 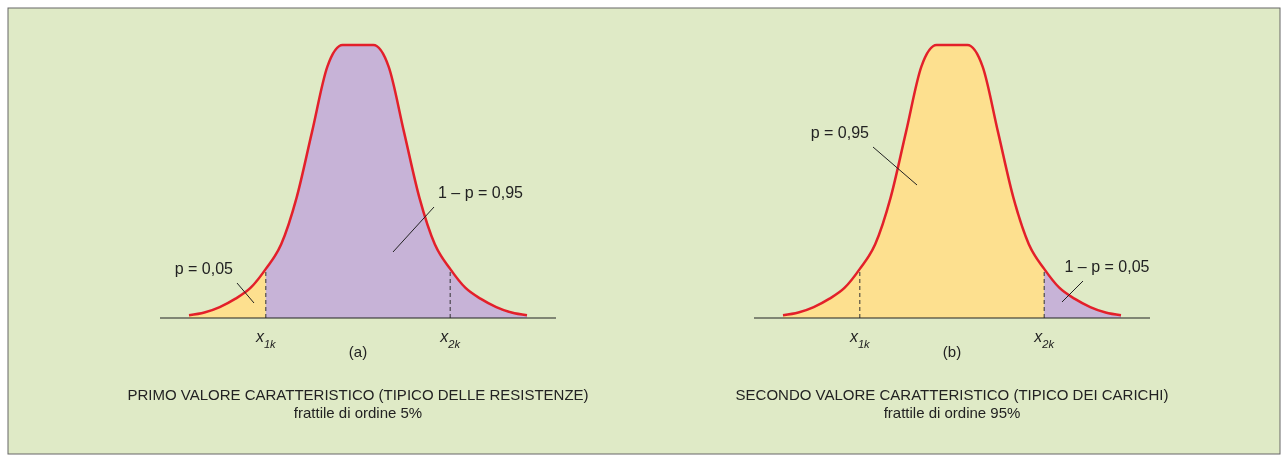 I want to click on text: frattile di ordine 95%, so click(x=952, y=412).